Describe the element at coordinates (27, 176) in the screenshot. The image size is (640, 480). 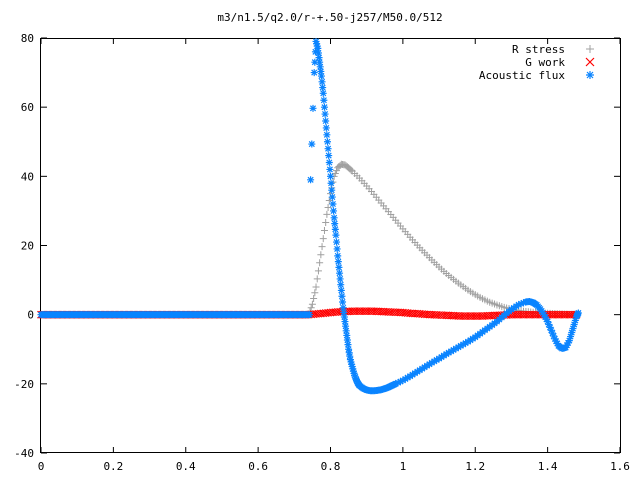
I see `y-tick-label: 40` at that location.